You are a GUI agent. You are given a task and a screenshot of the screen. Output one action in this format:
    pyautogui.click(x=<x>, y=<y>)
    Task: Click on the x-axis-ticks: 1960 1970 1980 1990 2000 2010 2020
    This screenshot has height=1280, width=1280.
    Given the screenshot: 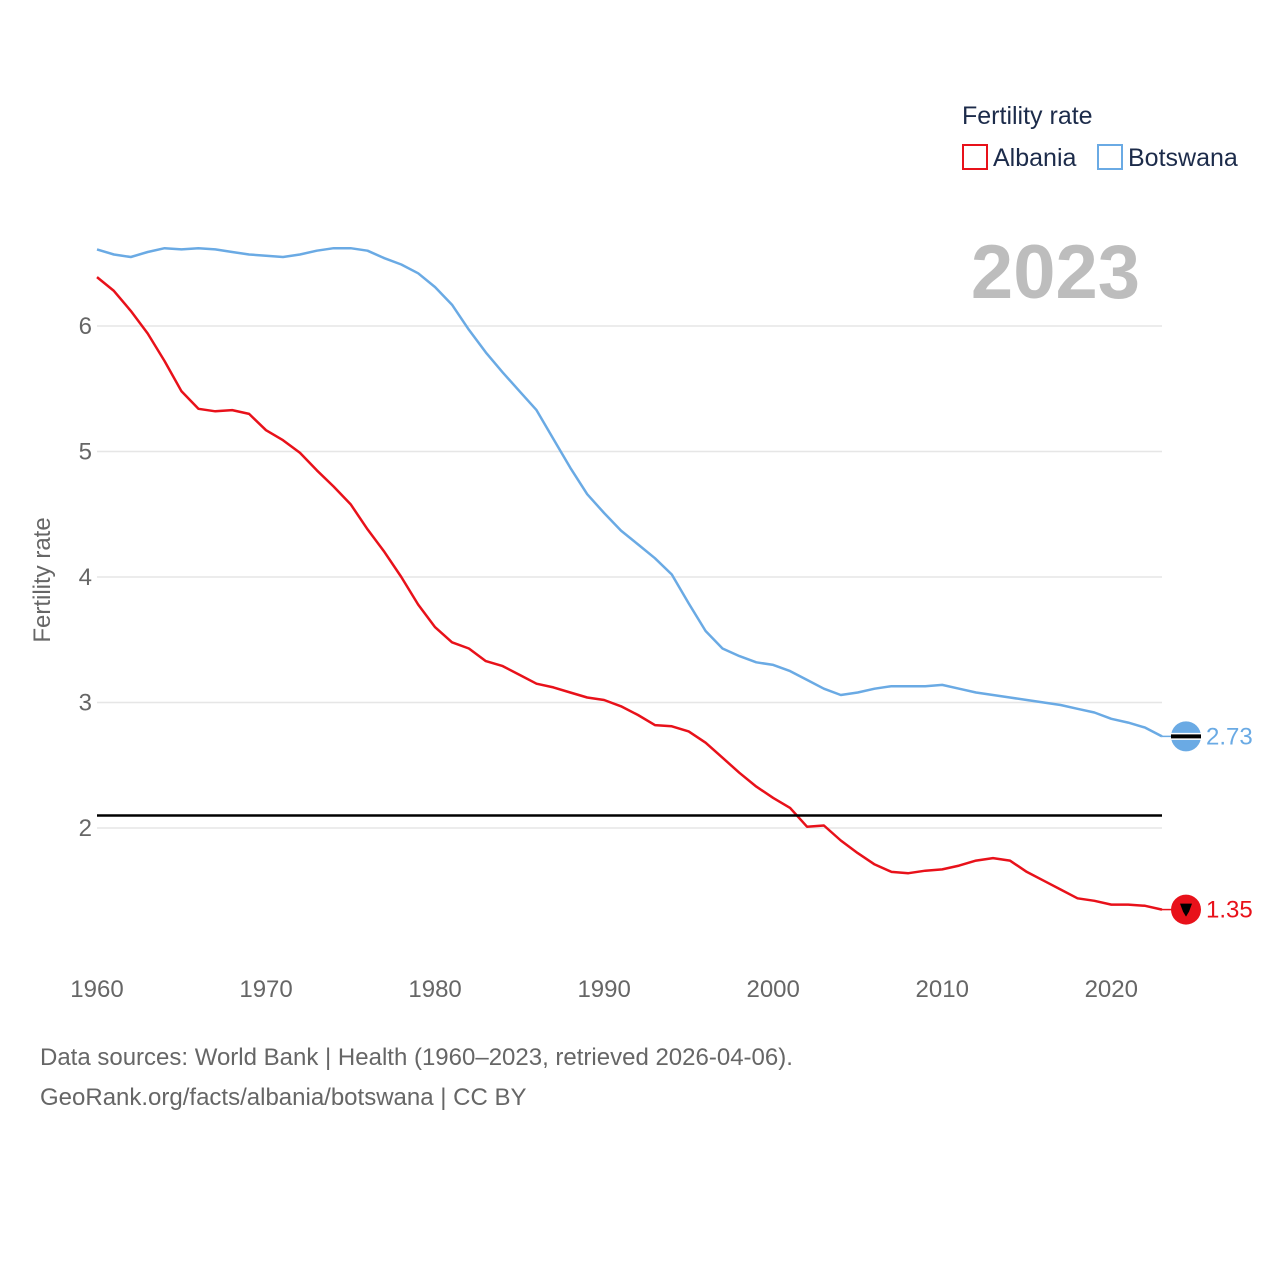 What is the action you would take?
    pyautogui.click(x=604, y=989)
    